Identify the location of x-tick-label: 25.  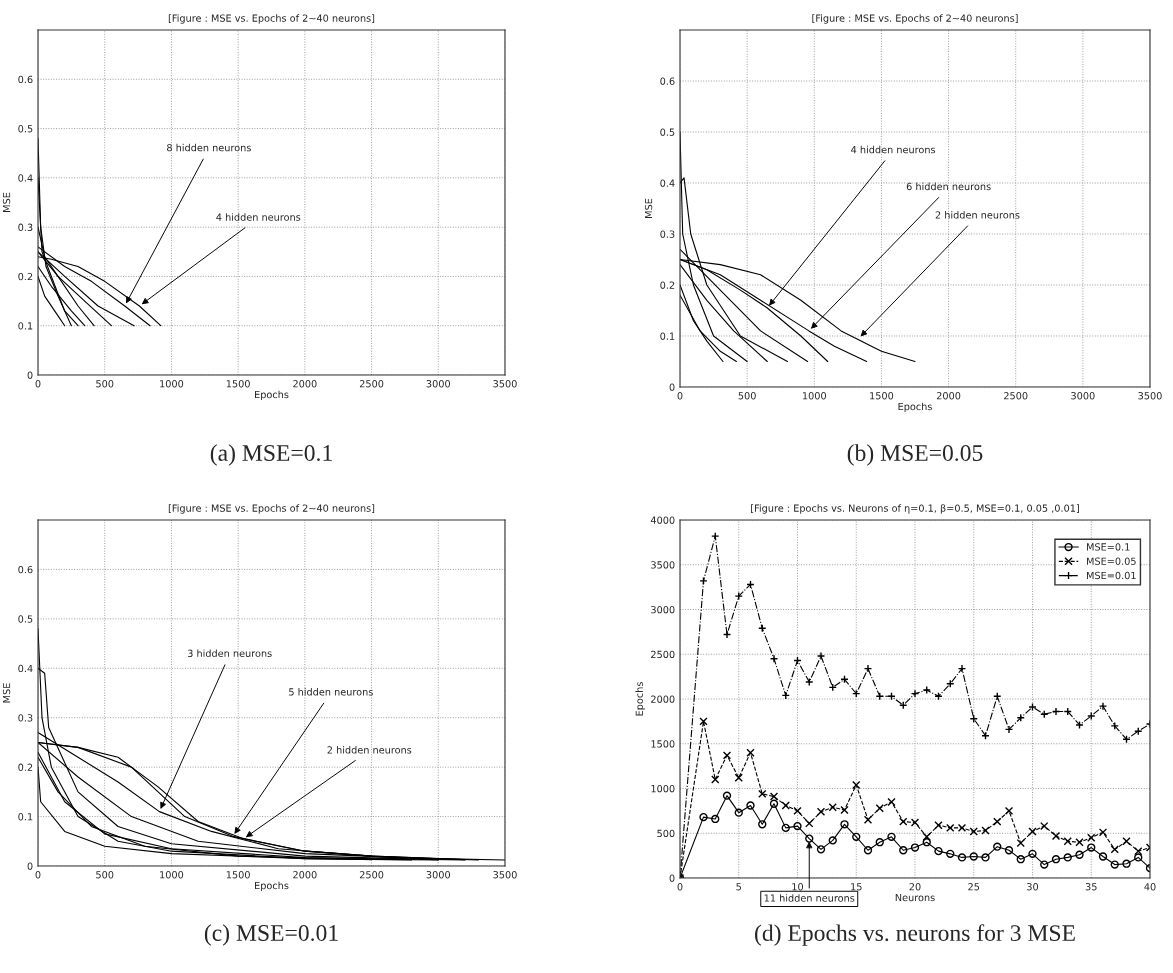
(974, 887).